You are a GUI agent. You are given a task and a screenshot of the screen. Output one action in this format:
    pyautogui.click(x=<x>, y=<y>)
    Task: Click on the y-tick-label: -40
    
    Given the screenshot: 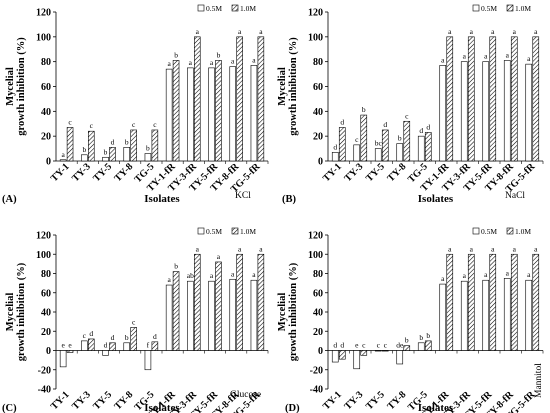 What is the action you would take?
    pyautogui.click(x=44, y=390)
    